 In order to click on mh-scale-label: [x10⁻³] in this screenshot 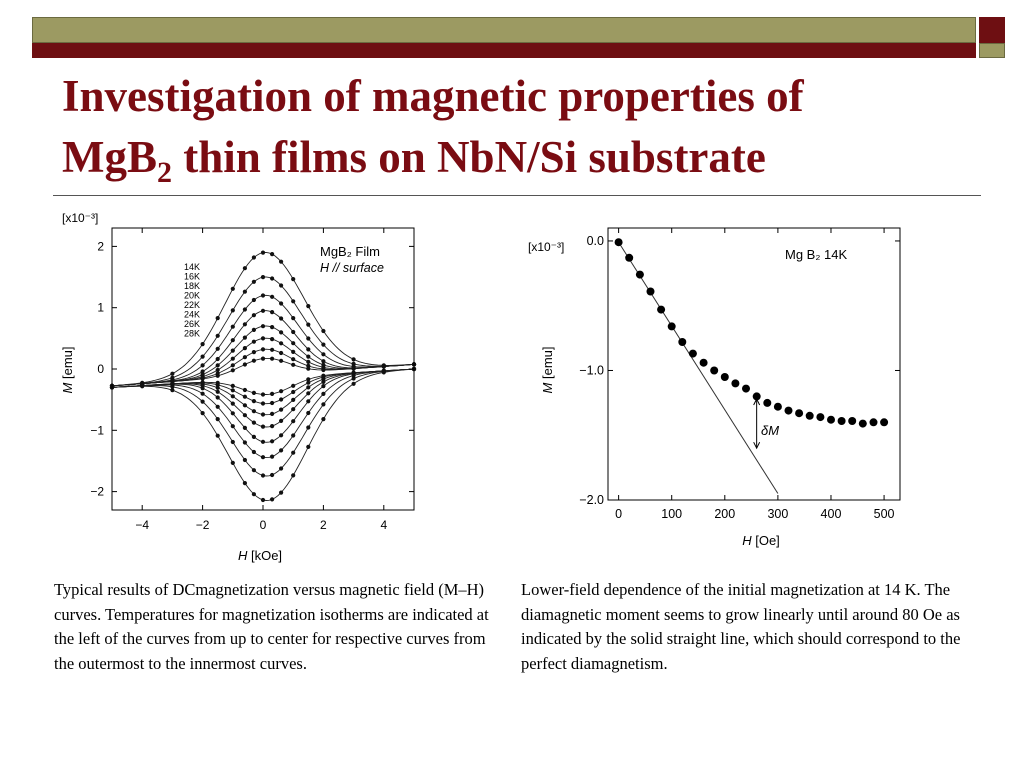, I will do `click(80, 218)`.